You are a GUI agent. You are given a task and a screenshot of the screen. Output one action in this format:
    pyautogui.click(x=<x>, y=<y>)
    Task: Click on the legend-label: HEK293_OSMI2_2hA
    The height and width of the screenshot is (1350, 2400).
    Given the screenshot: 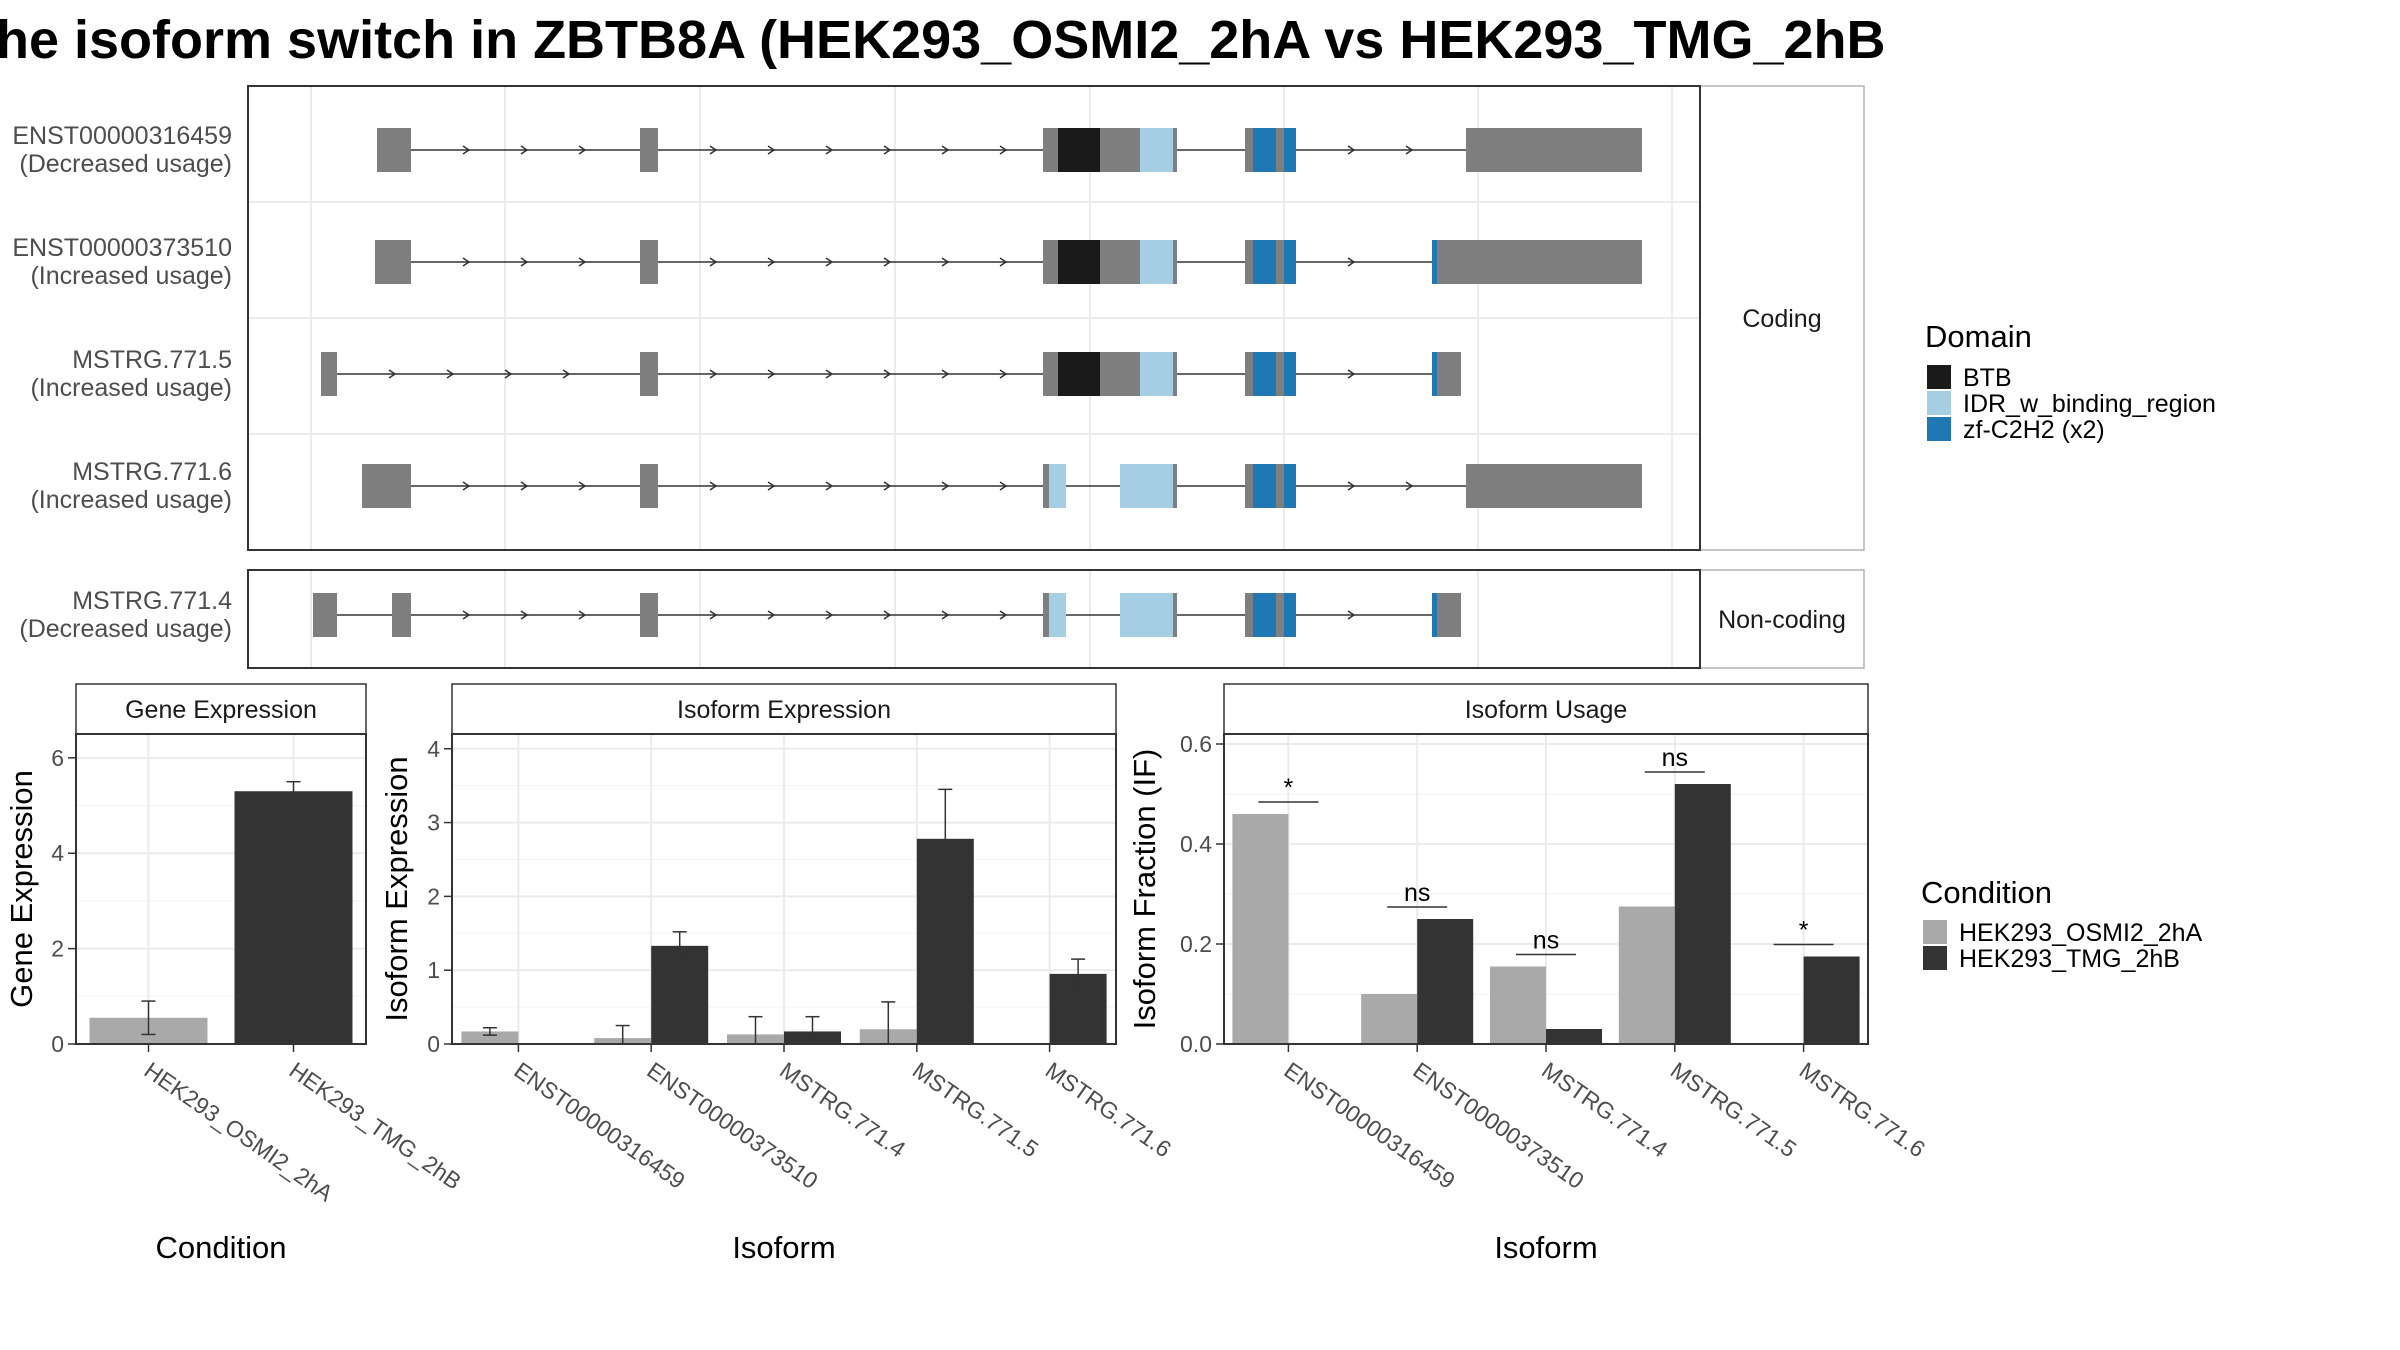 What is the action you would take?
    pyautogui.click(x=2081, y=933)
    